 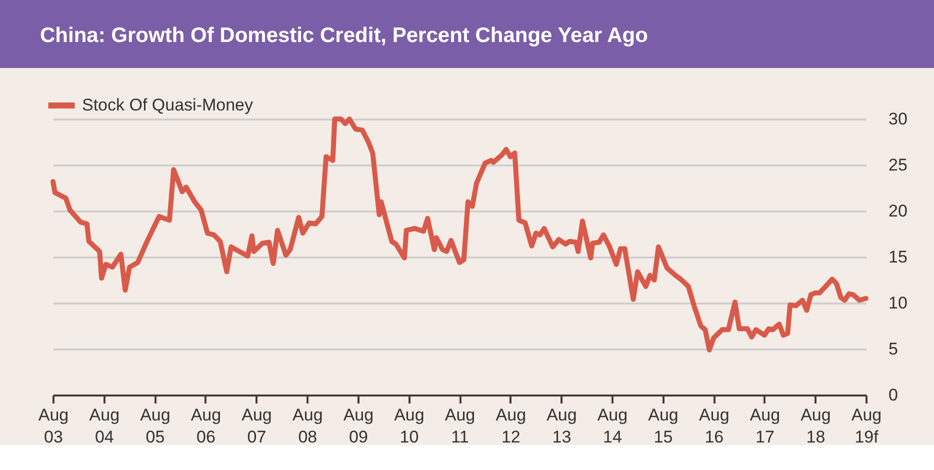 I want to click on y-tick-label: 5, so click(x=893, y=349).